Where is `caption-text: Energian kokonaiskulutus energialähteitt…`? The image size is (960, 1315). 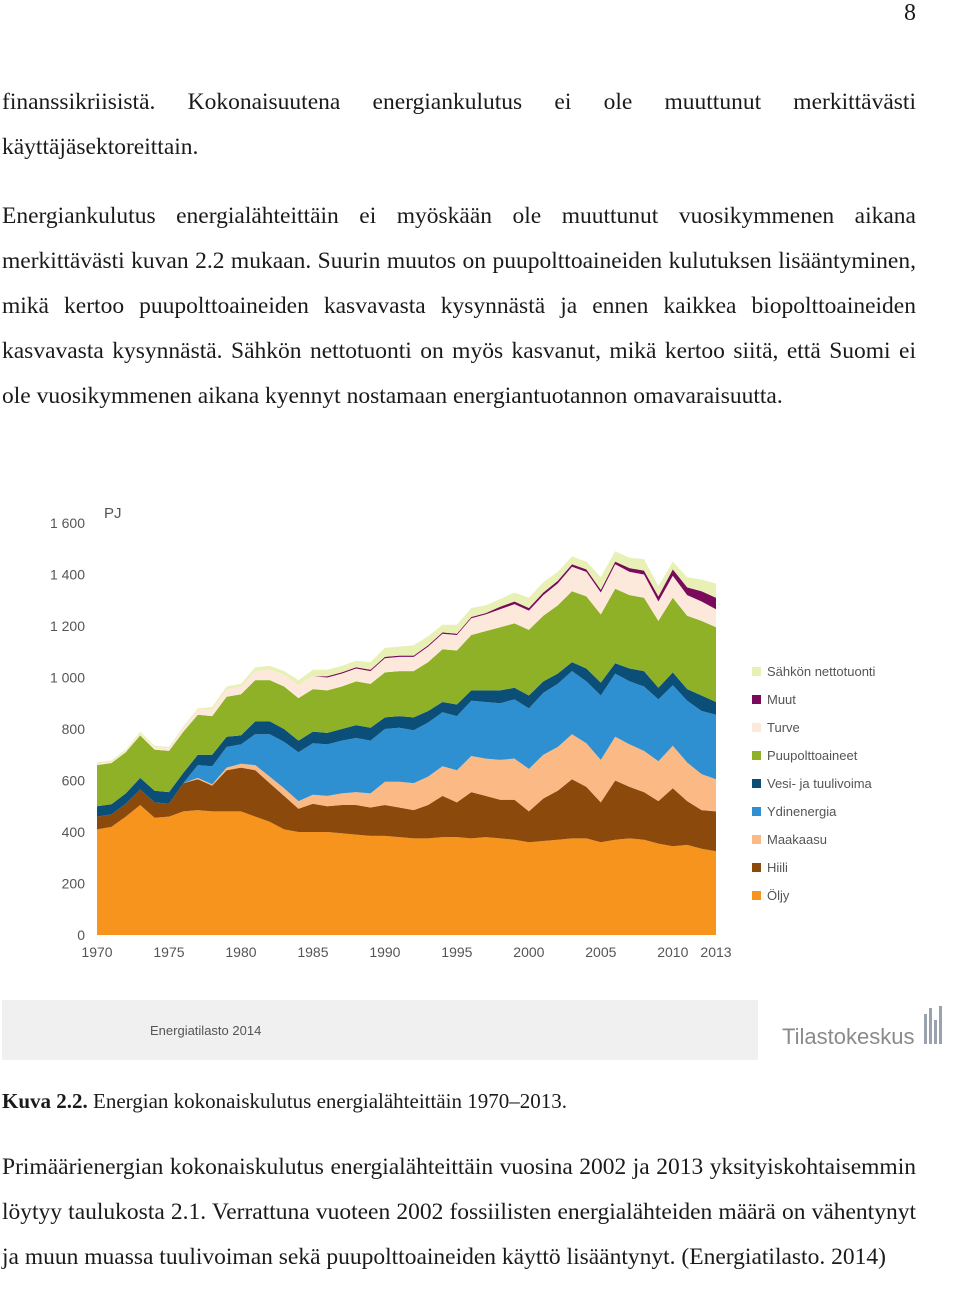 caption-text: Energian kokonaiskulutus energialähteitt… is located at coordinates (327, 1101).